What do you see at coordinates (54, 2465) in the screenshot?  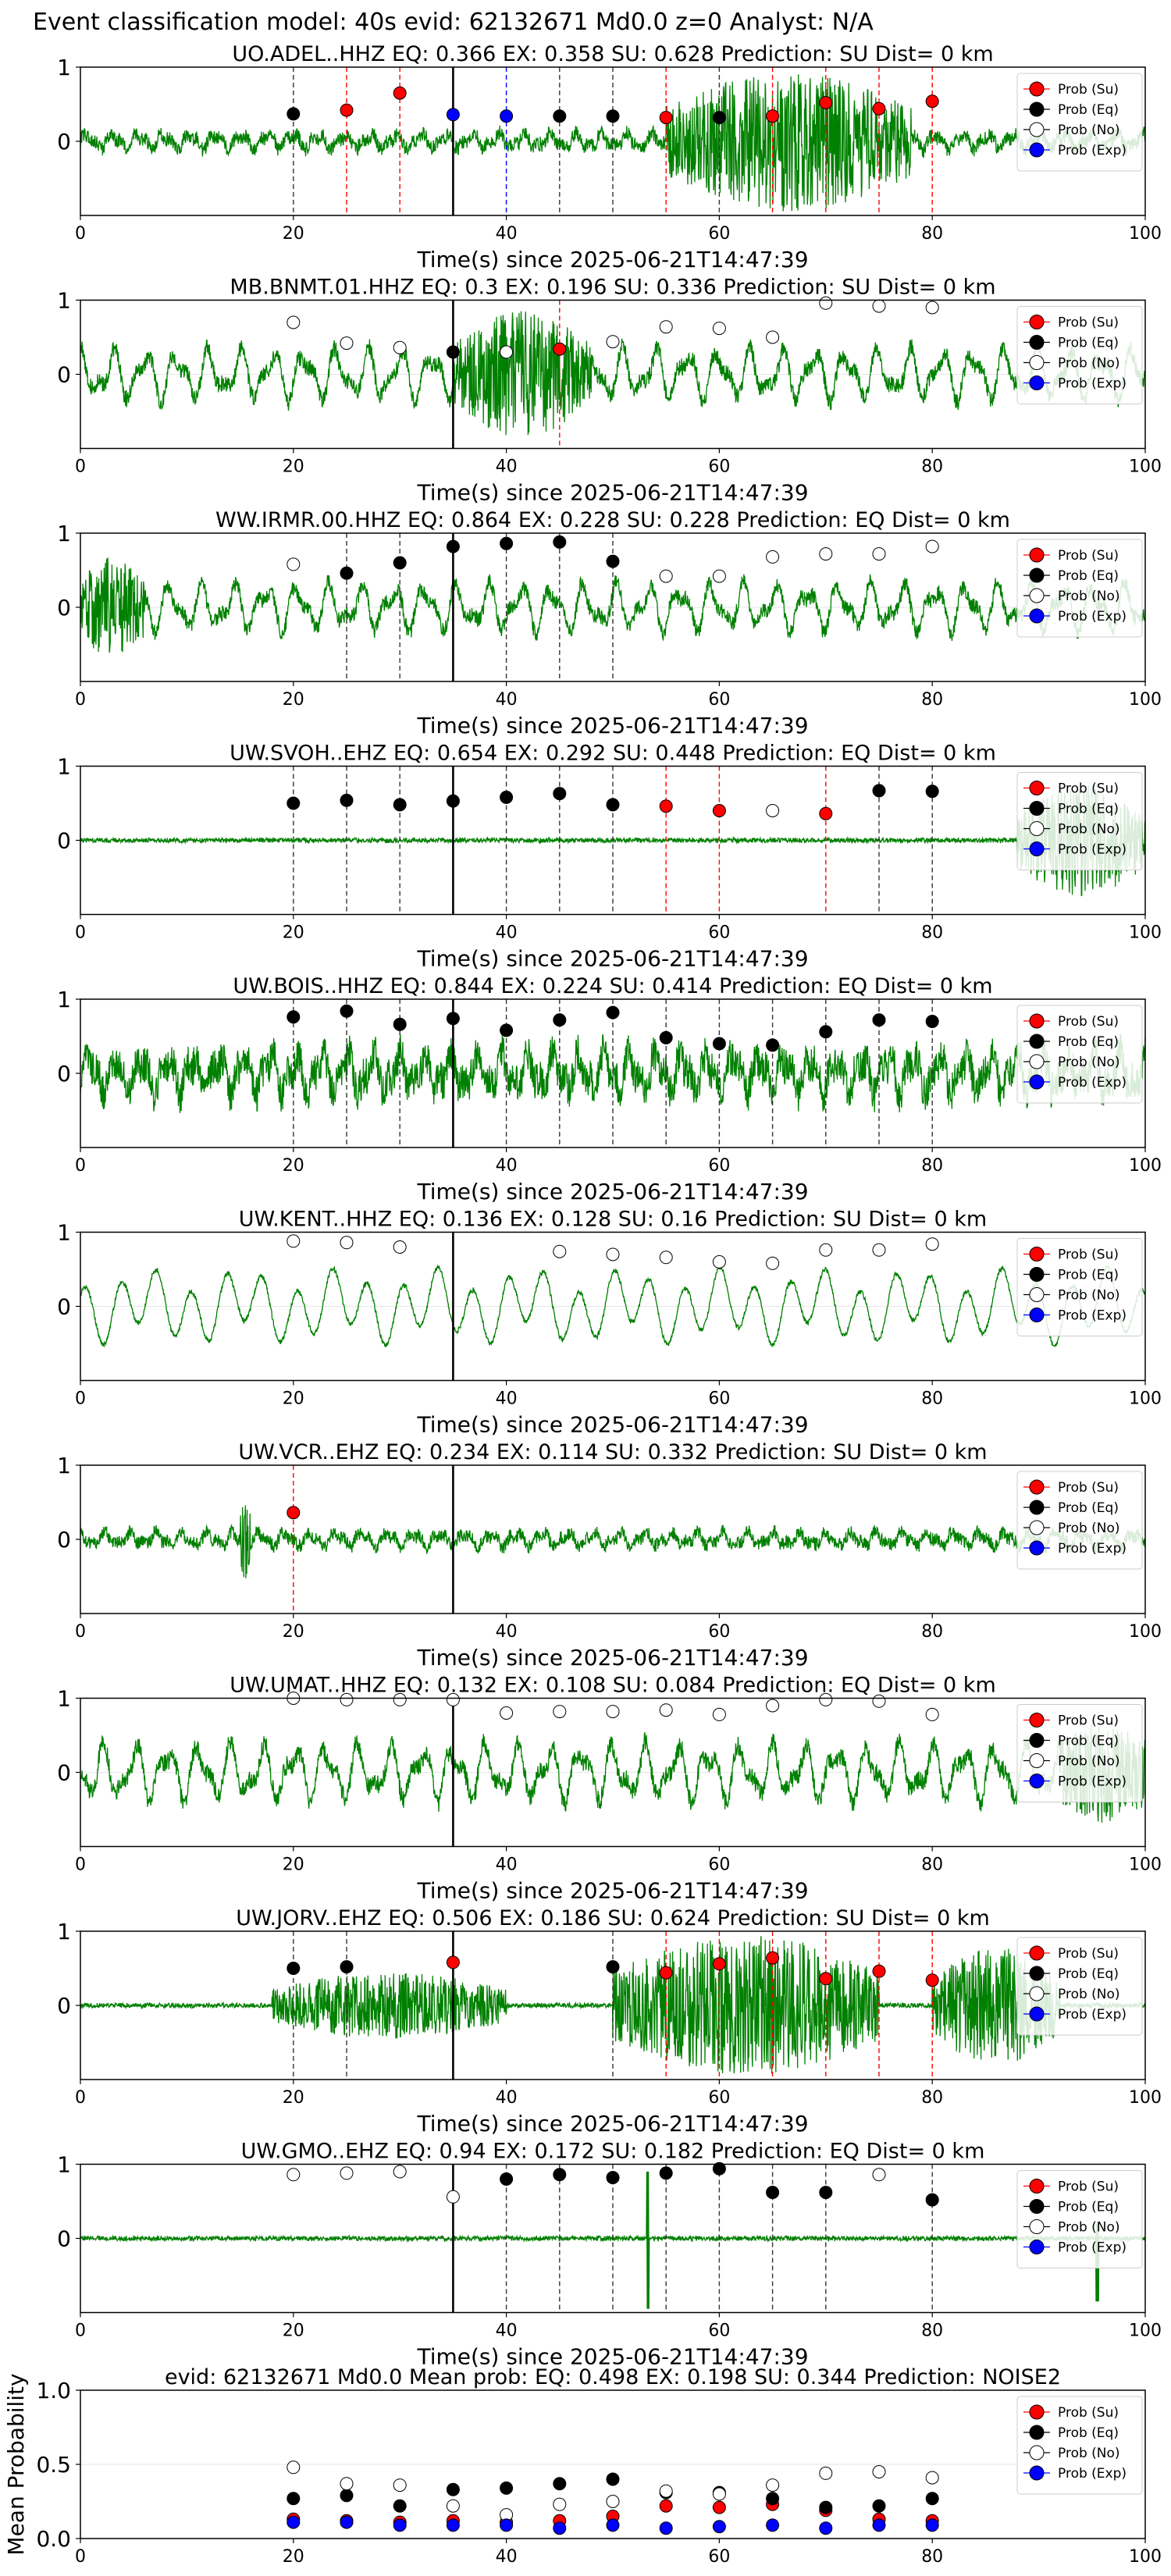 I see `y-tick-label: 0.5` at bounding box center [54, 2465].